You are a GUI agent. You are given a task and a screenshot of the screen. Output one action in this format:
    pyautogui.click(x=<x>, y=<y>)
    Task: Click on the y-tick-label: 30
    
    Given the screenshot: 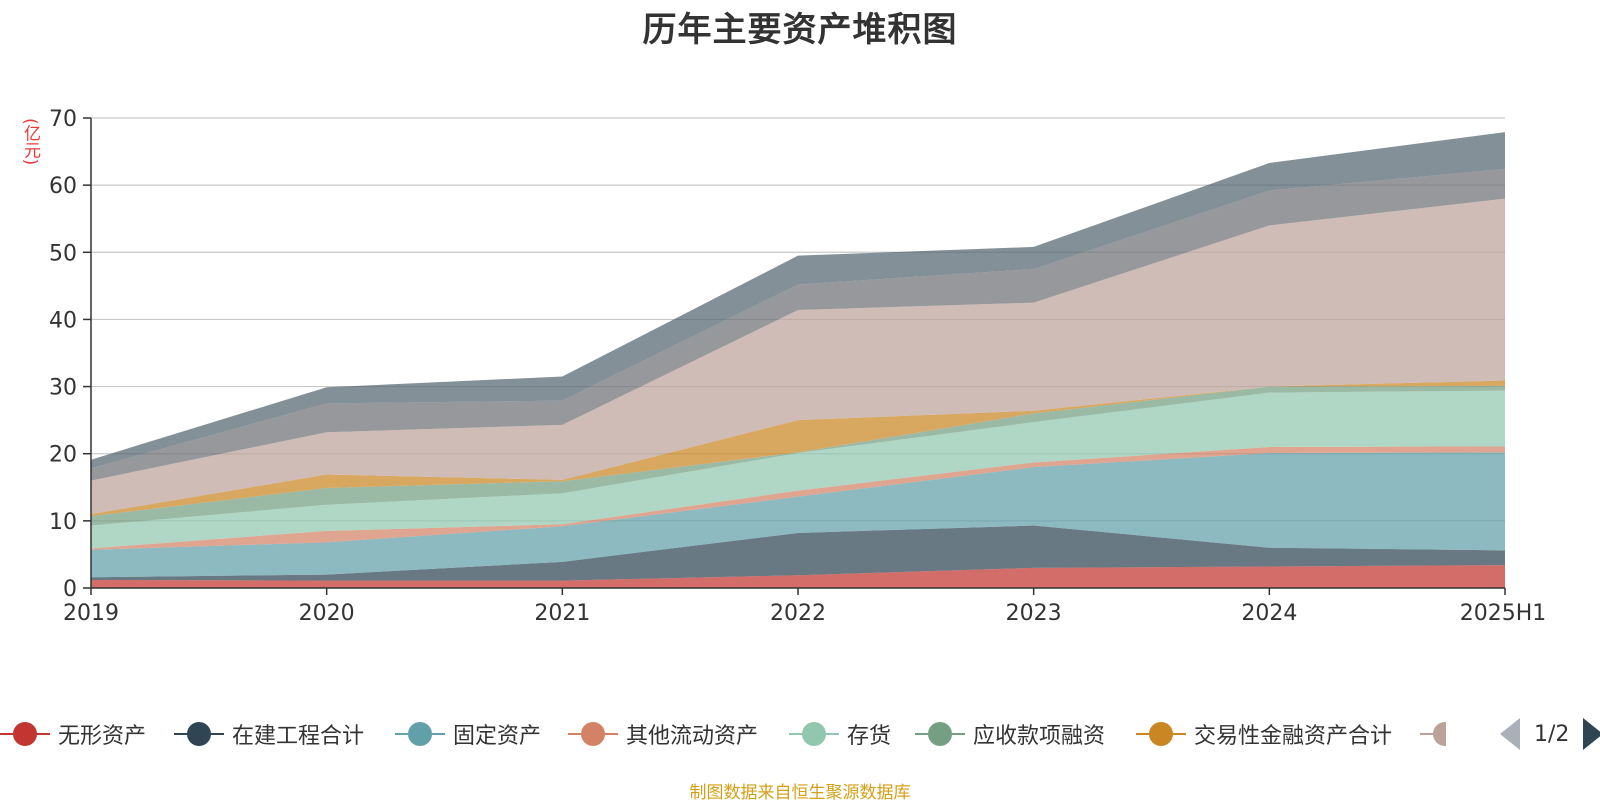 What is the action you would take?
    pyautogui.click(x=63, y=388)
    